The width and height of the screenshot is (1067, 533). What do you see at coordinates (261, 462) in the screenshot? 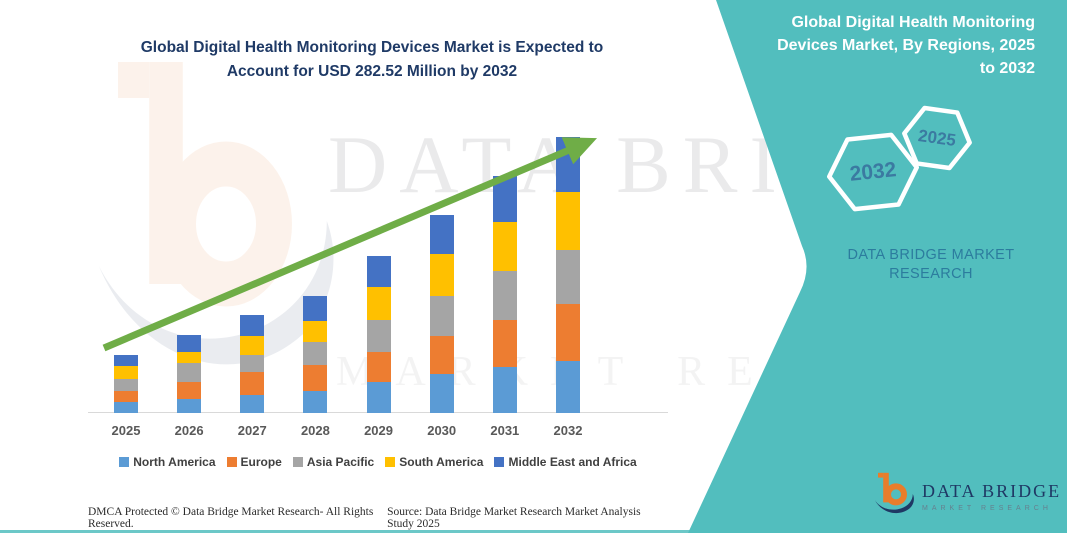
I see `legend-label: Europe` at bounding box center [261, 462].